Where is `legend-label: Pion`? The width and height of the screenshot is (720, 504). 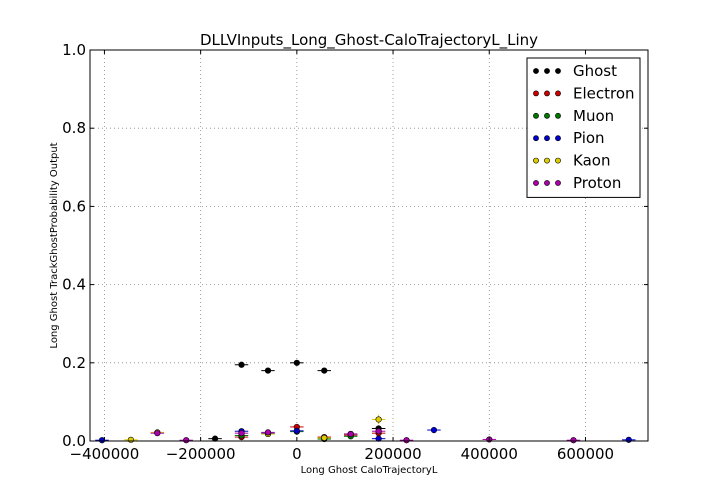 legend-label: Pion is located at coordinates (589, 138).